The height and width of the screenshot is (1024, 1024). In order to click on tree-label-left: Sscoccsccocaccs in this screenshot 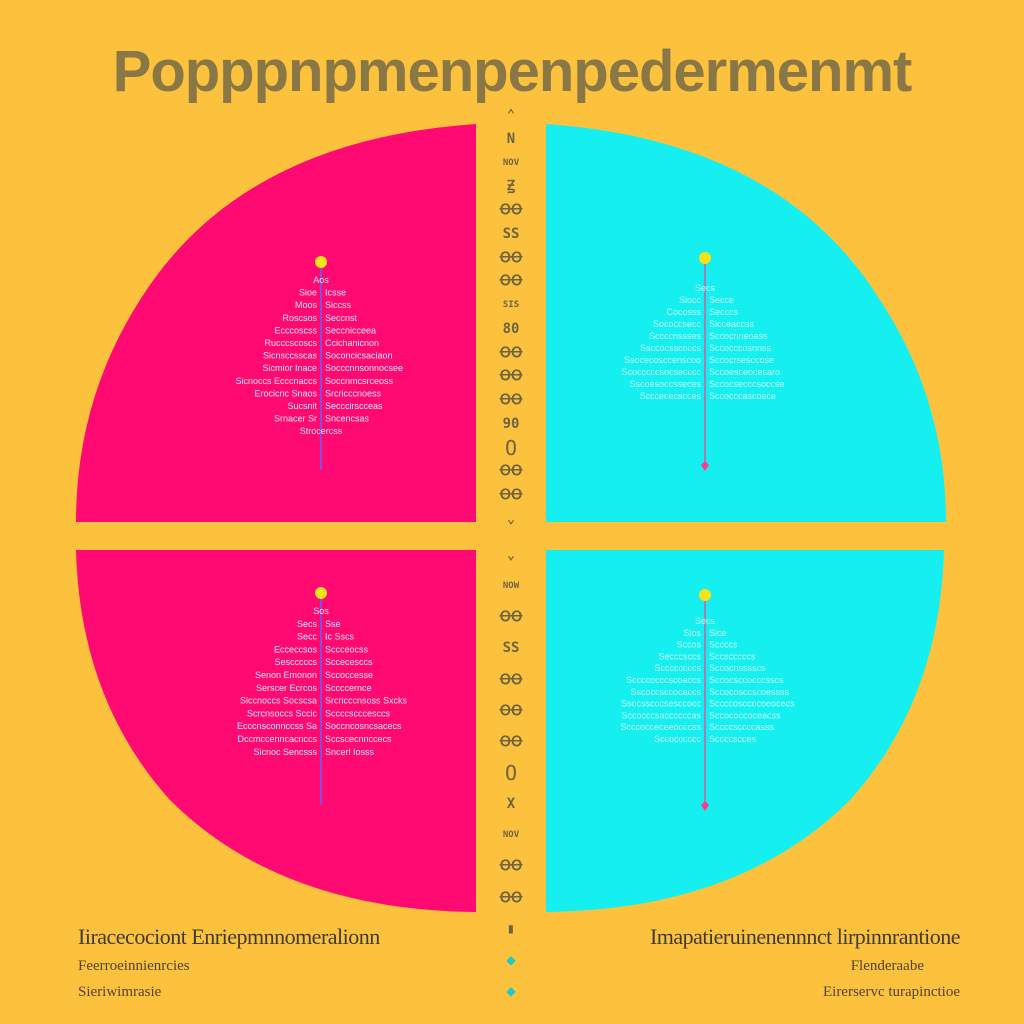, I will do `click(665, 692)`.